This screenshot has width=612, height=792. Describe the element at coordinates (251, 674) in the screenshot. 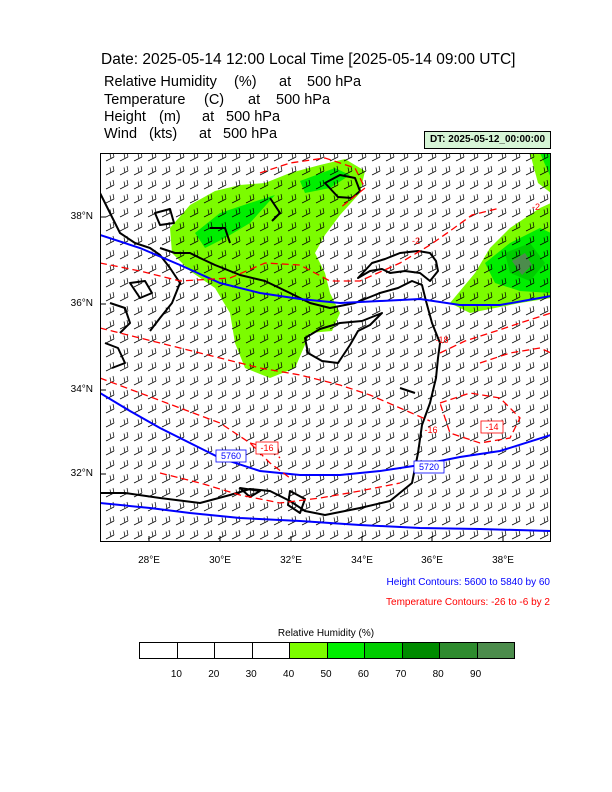

I see `colorbar-label: 30` at that location.